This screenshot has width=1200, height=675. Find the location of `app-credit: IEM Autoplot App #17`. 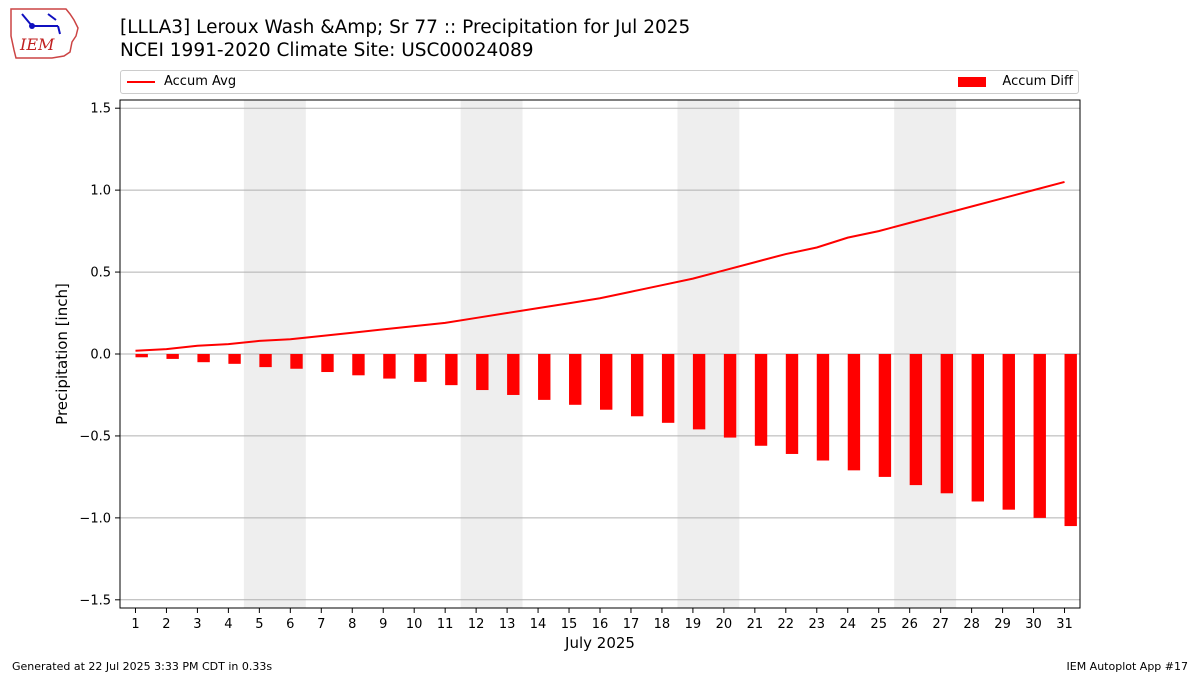

app-credit: IEM Autoplot App #17 is located at coordinates (1127, 666).